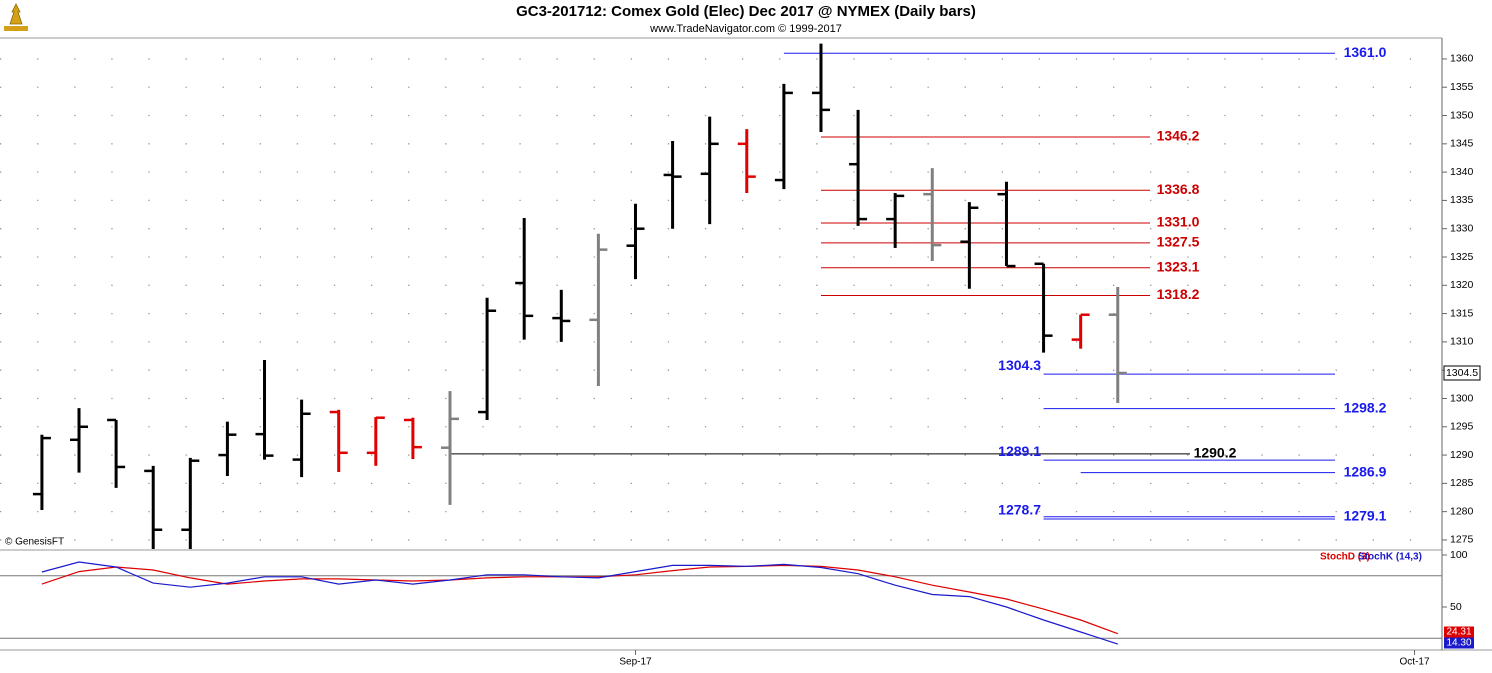 This screenshot has height=673, width=1492. I want to click on price-tag-label: 1304.5, so click(1462, 373).